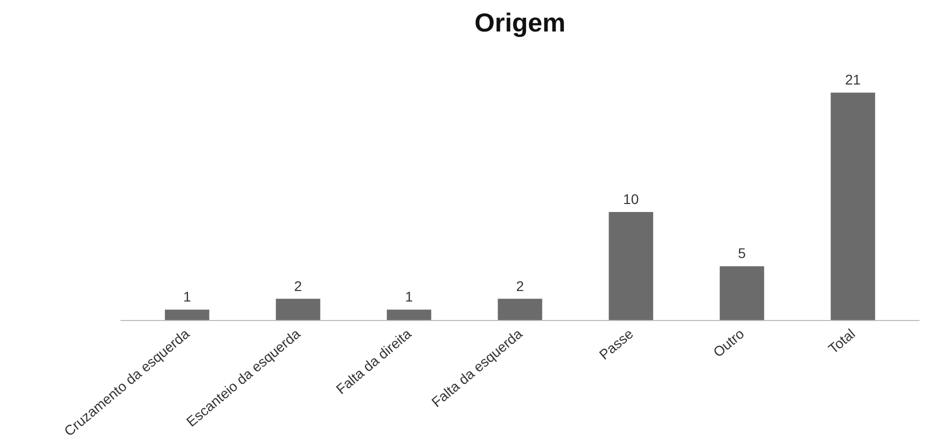 This screenshot has width=939, height=448. I want to click on data-label: 5, so click(742, 253).